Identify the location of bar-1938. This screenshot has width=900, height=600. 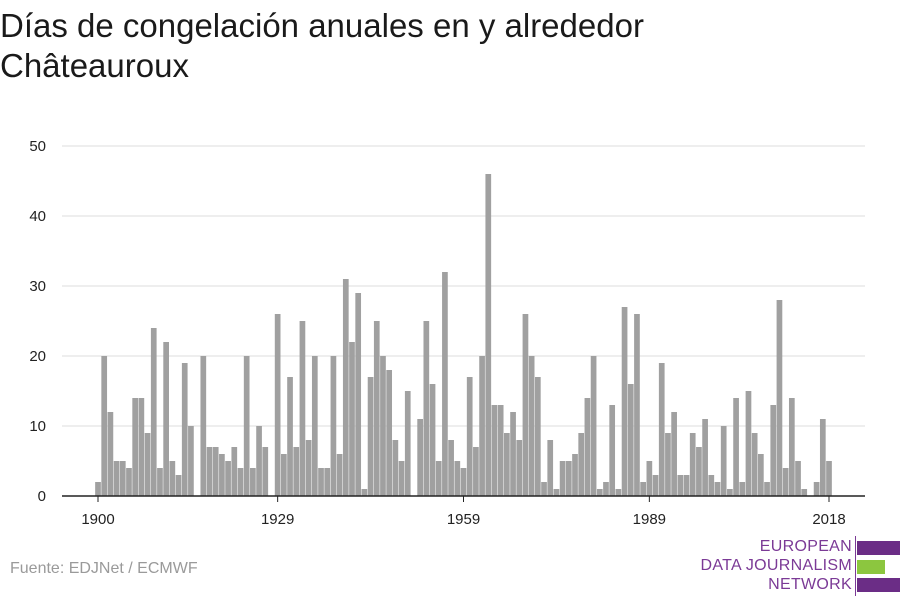
(333, 426).